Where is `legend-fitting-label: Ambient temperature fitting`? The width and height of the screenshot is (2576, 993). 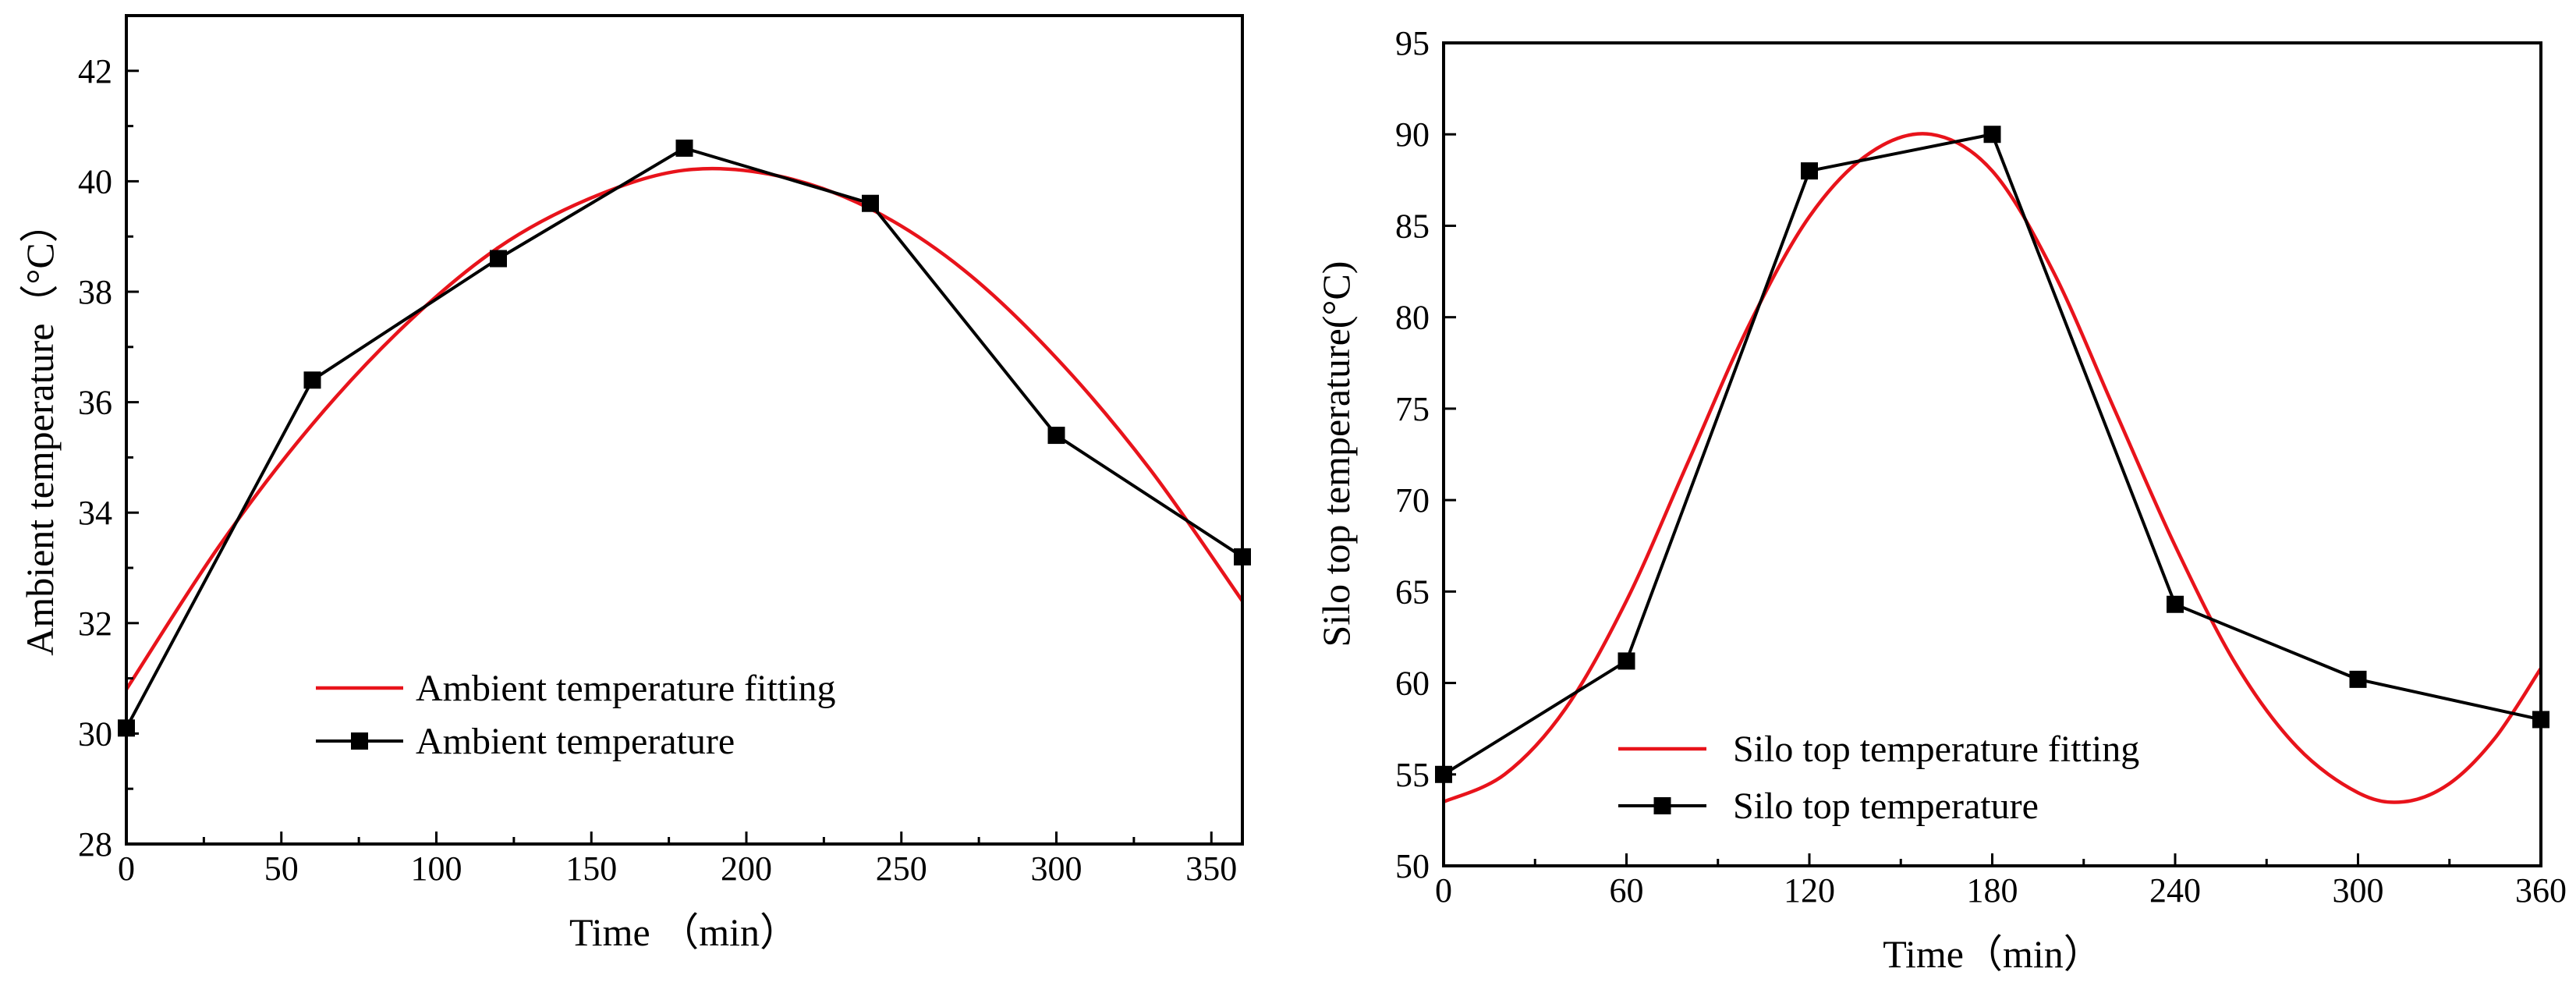 legend-fitting-label: Ambient temperature fitting is located at coordinates (626, 689).